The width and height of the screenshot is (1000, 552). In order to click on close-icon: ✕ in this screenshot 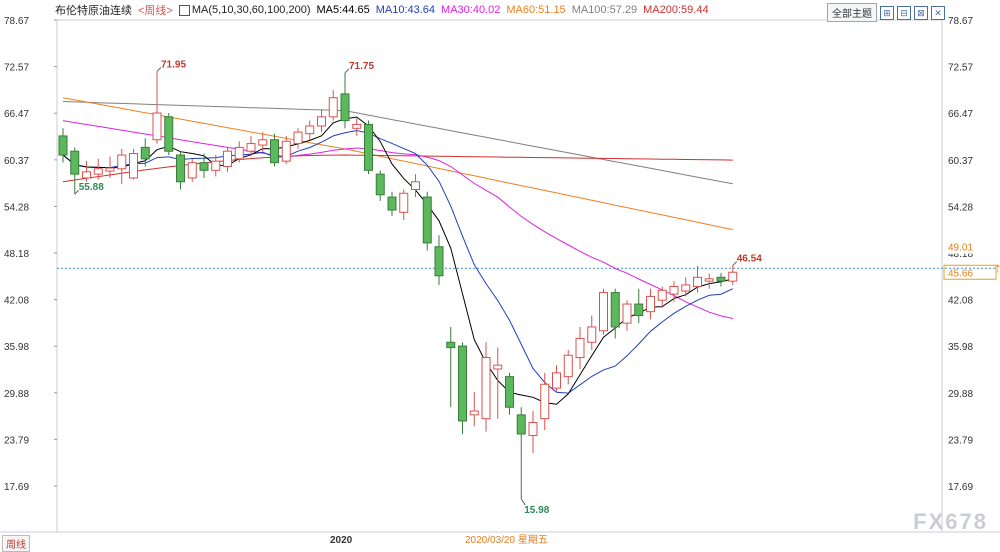, I will do `click(938, 12)`.